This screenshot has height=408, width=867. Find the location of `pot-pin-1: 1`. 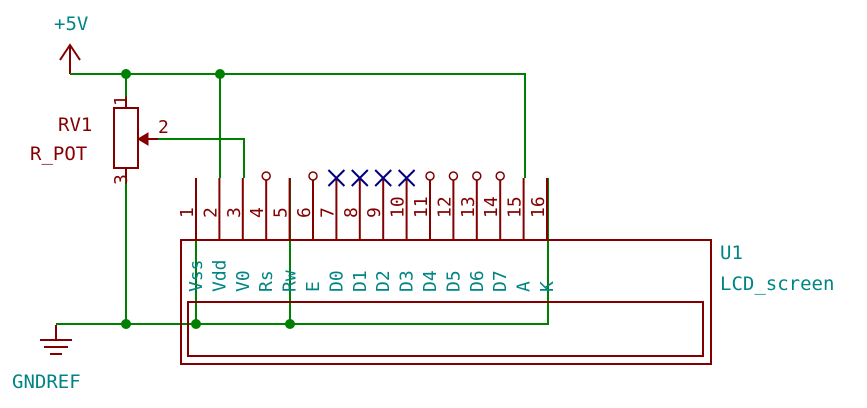

pot-pin-1: 1 is located at coordinates (121, 100).